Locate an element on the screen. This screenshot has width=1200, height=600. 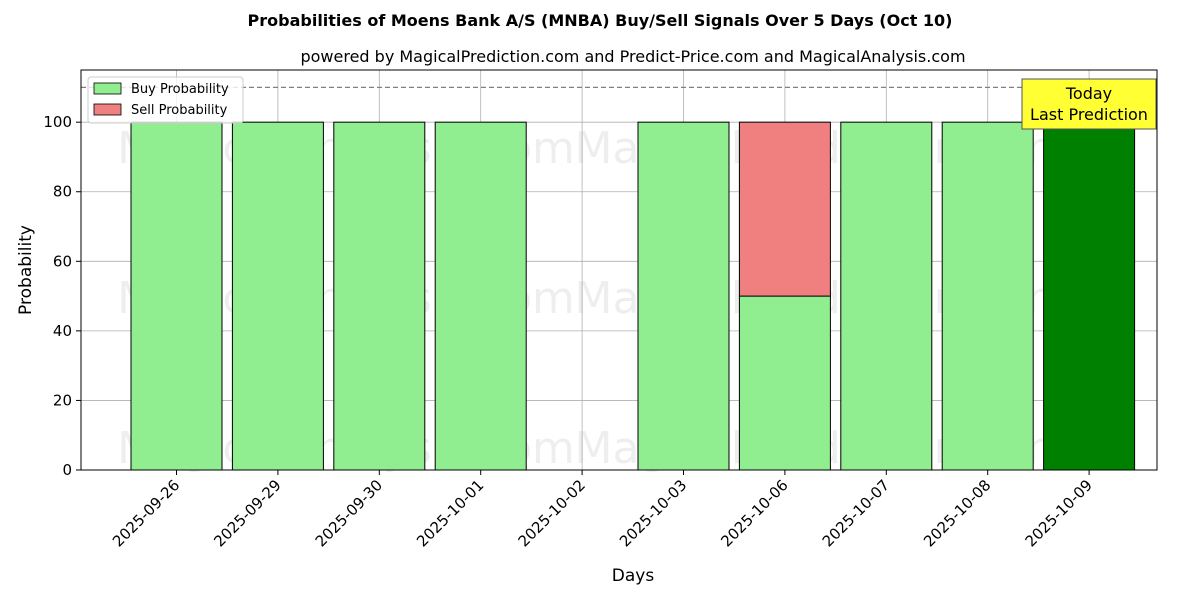
y-tick-label: 100 is located at coordinates (57, 122).